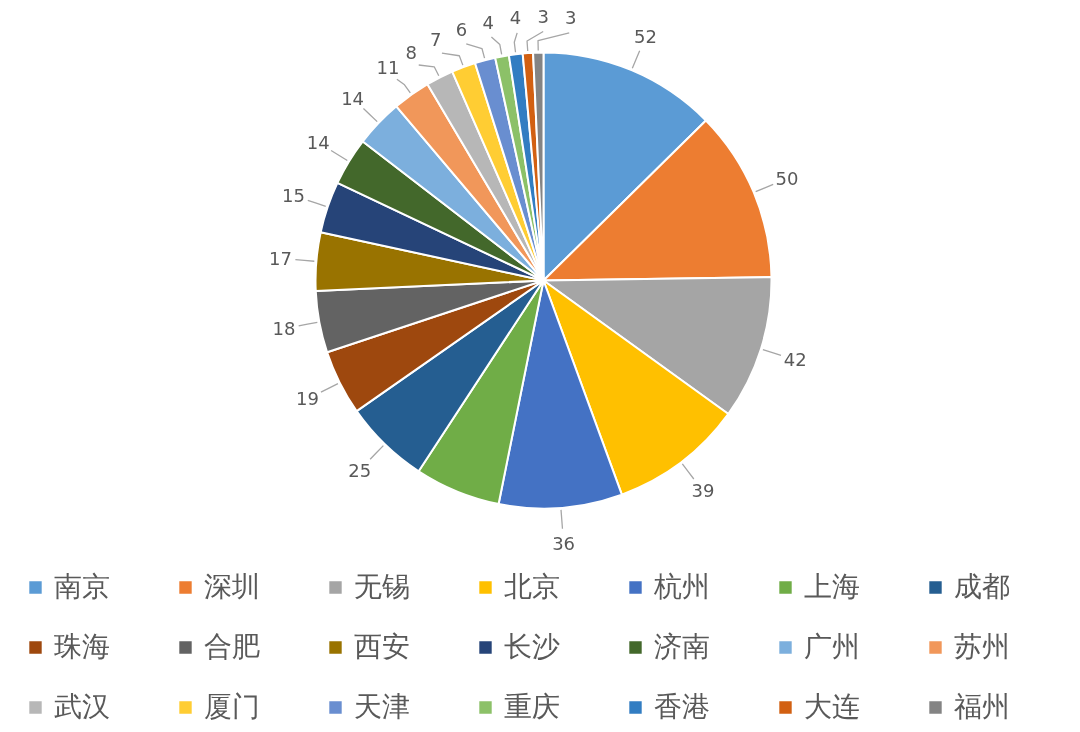 This screenshot has height=732, width=1080. What do you see at coordinates (532, 707) in the screenshot?
I see `legend-label: 重庆` at bounding box center [532, 707].